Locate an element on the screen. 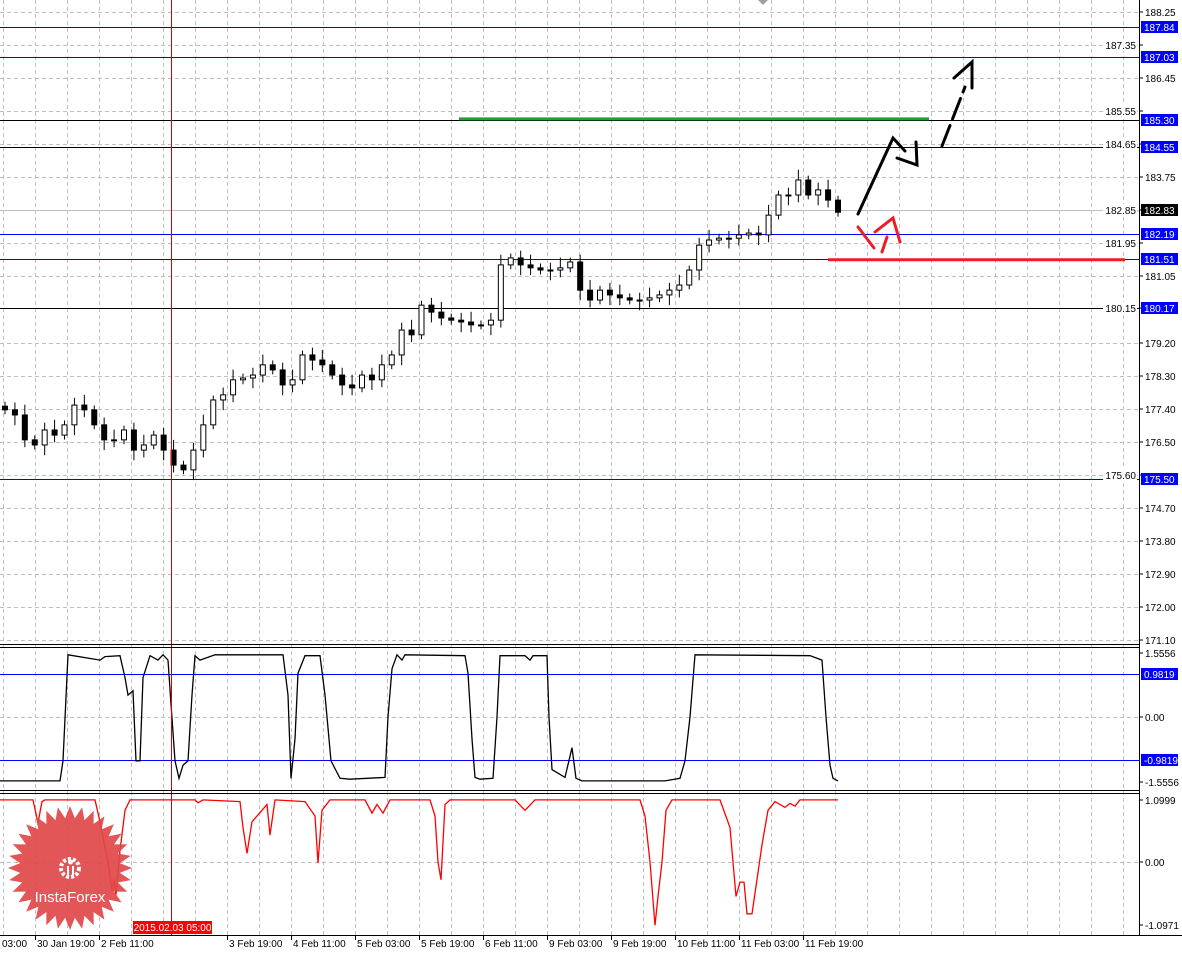  current-price-label-box is located at coordinates (1159, 210).